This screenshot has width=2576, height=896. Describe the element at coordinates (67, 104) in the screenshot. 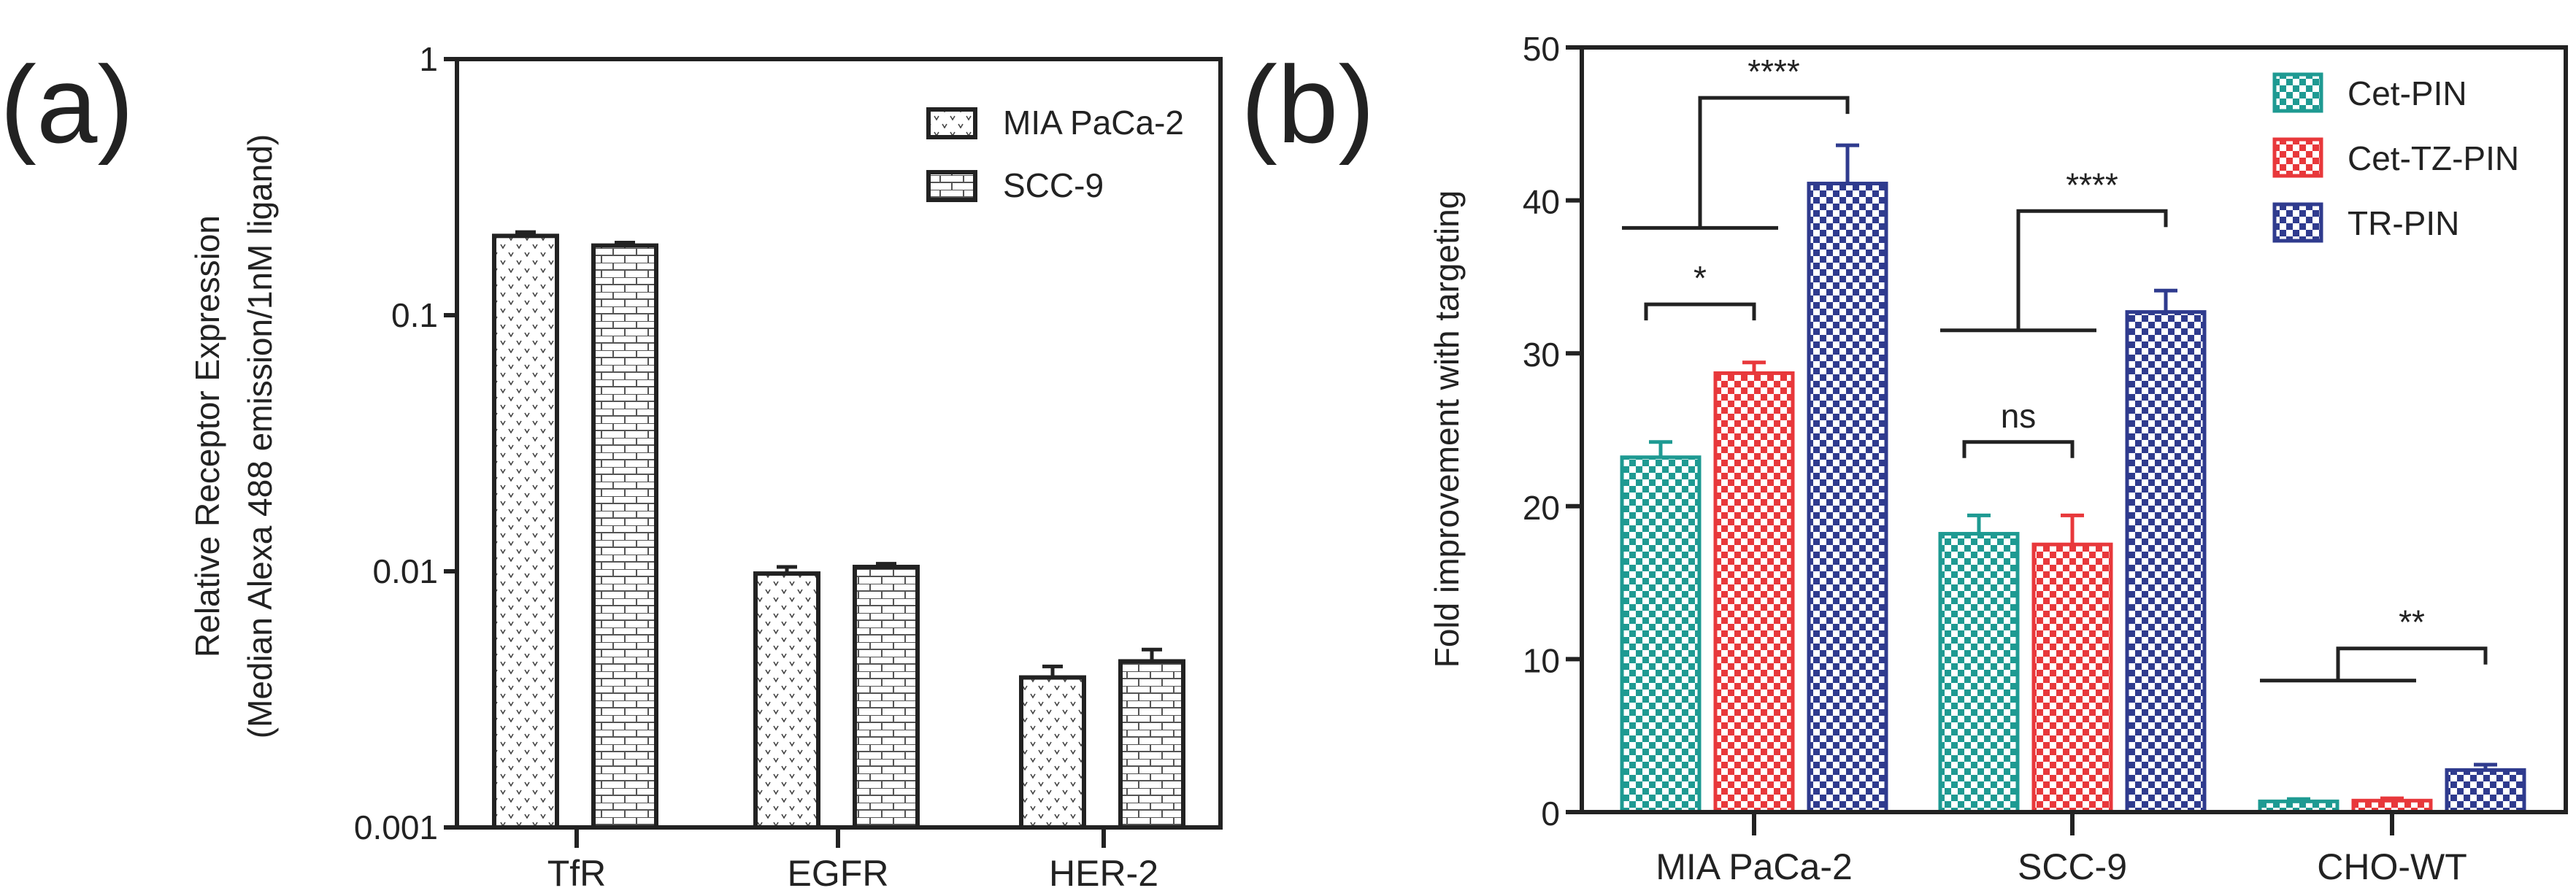

I see `panel-a-label: (a)` at that location.